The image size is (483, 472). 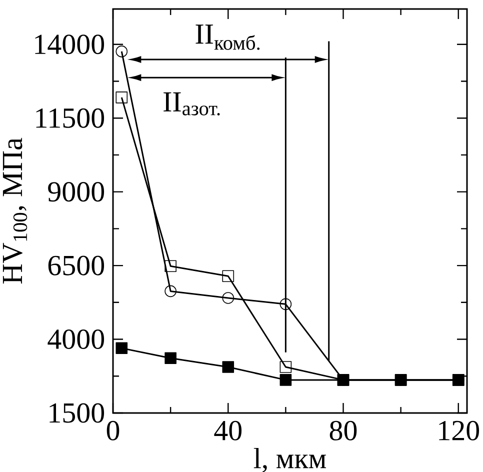 What do you see at coordinates (70, 118) in the screenshot?
I see `y-tick-label: 11500` at bounding box center [70, 118].